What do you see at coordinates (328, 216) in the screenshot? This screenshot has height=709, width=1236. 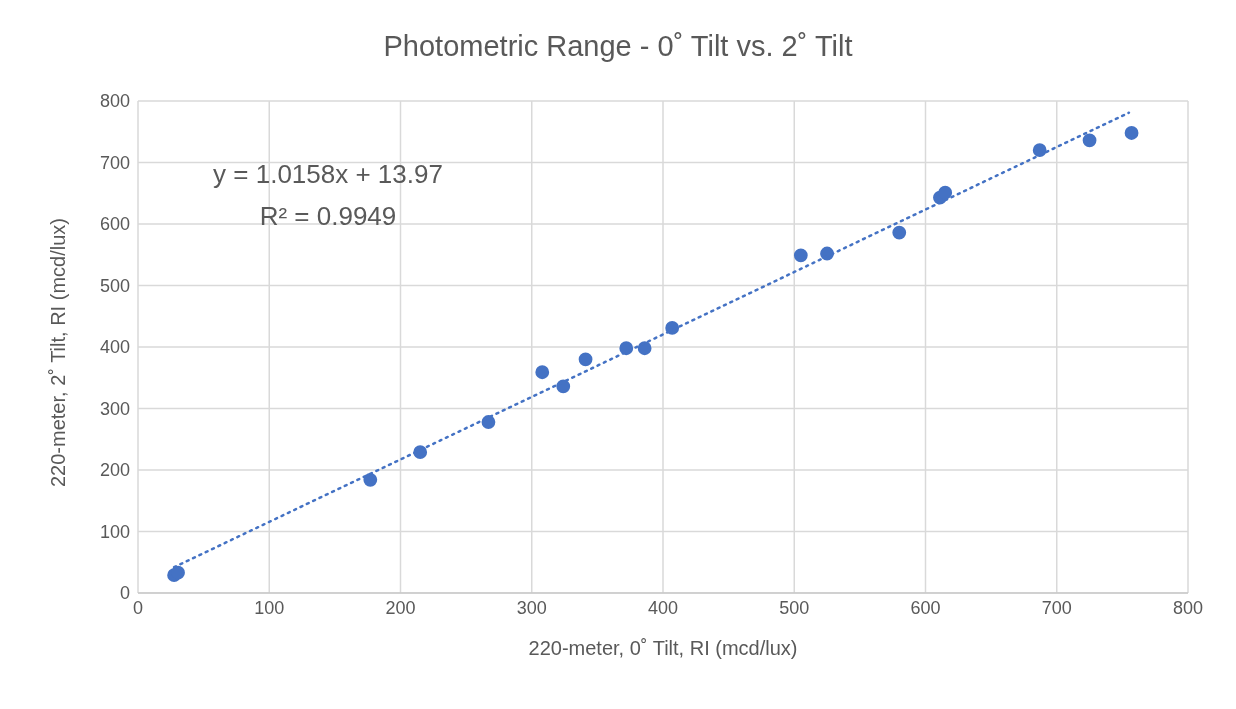 I see `annotation: R² = 0.9949` at bounding box center [328, 216].